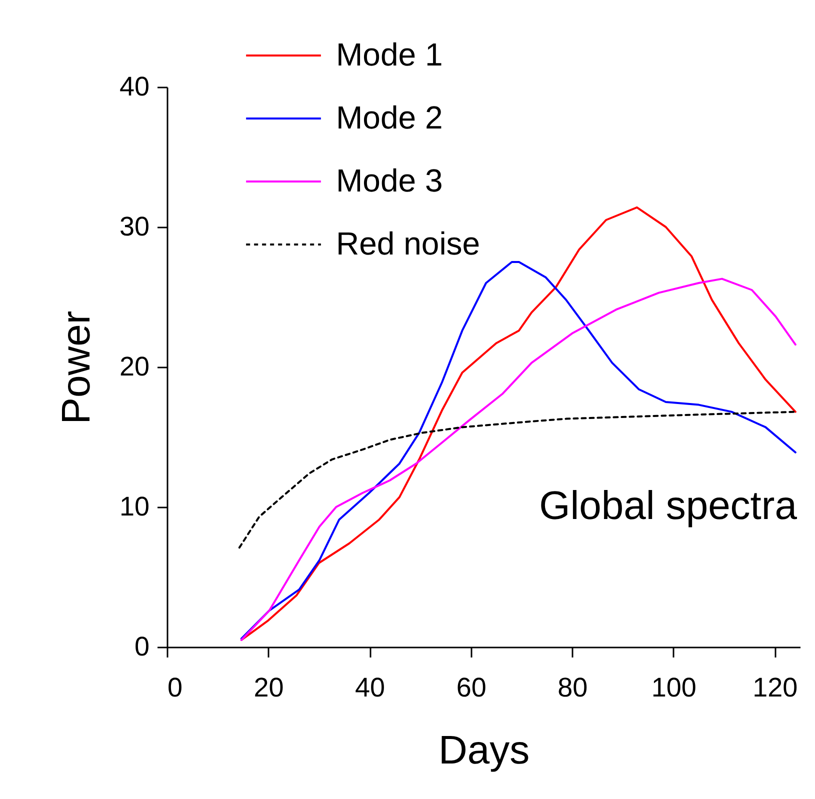 This screenshot has width=815, height=799. What do you see at coordinates (517, 479) in the screenshot?
I see `line-series` at bounding box center [517, 479].